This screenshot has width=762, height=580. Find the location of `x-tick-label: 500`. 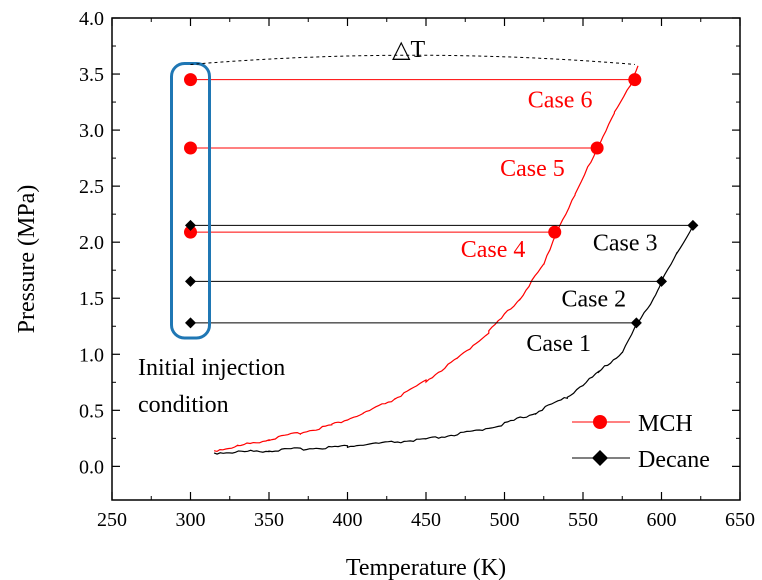

x-tick-label: 500 is located at coordinates (505, 520).